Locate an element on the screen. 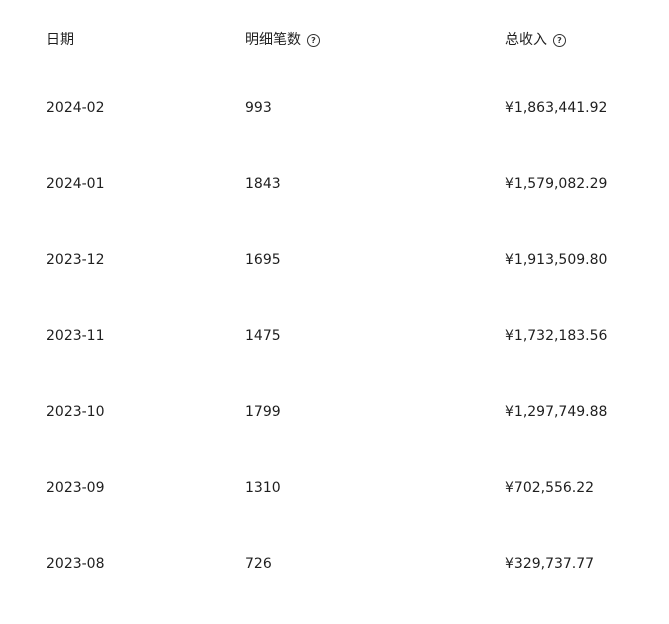  row-count: 1310 is located at coordinates (263, 488).